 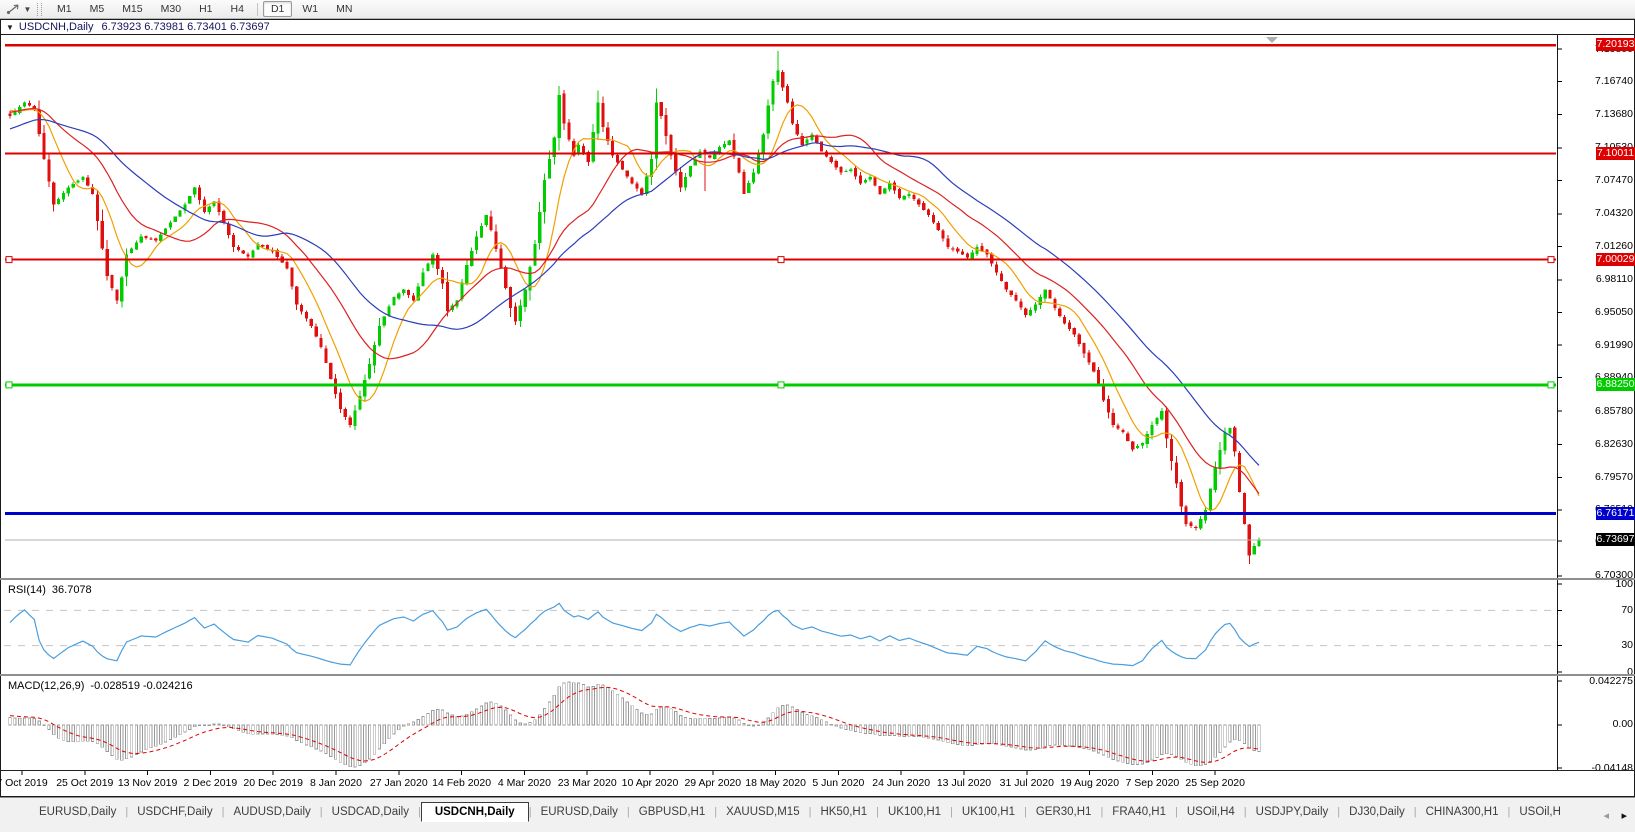 I want to click on rsi-axis-tick: 100, so click(x=1624, y=583).